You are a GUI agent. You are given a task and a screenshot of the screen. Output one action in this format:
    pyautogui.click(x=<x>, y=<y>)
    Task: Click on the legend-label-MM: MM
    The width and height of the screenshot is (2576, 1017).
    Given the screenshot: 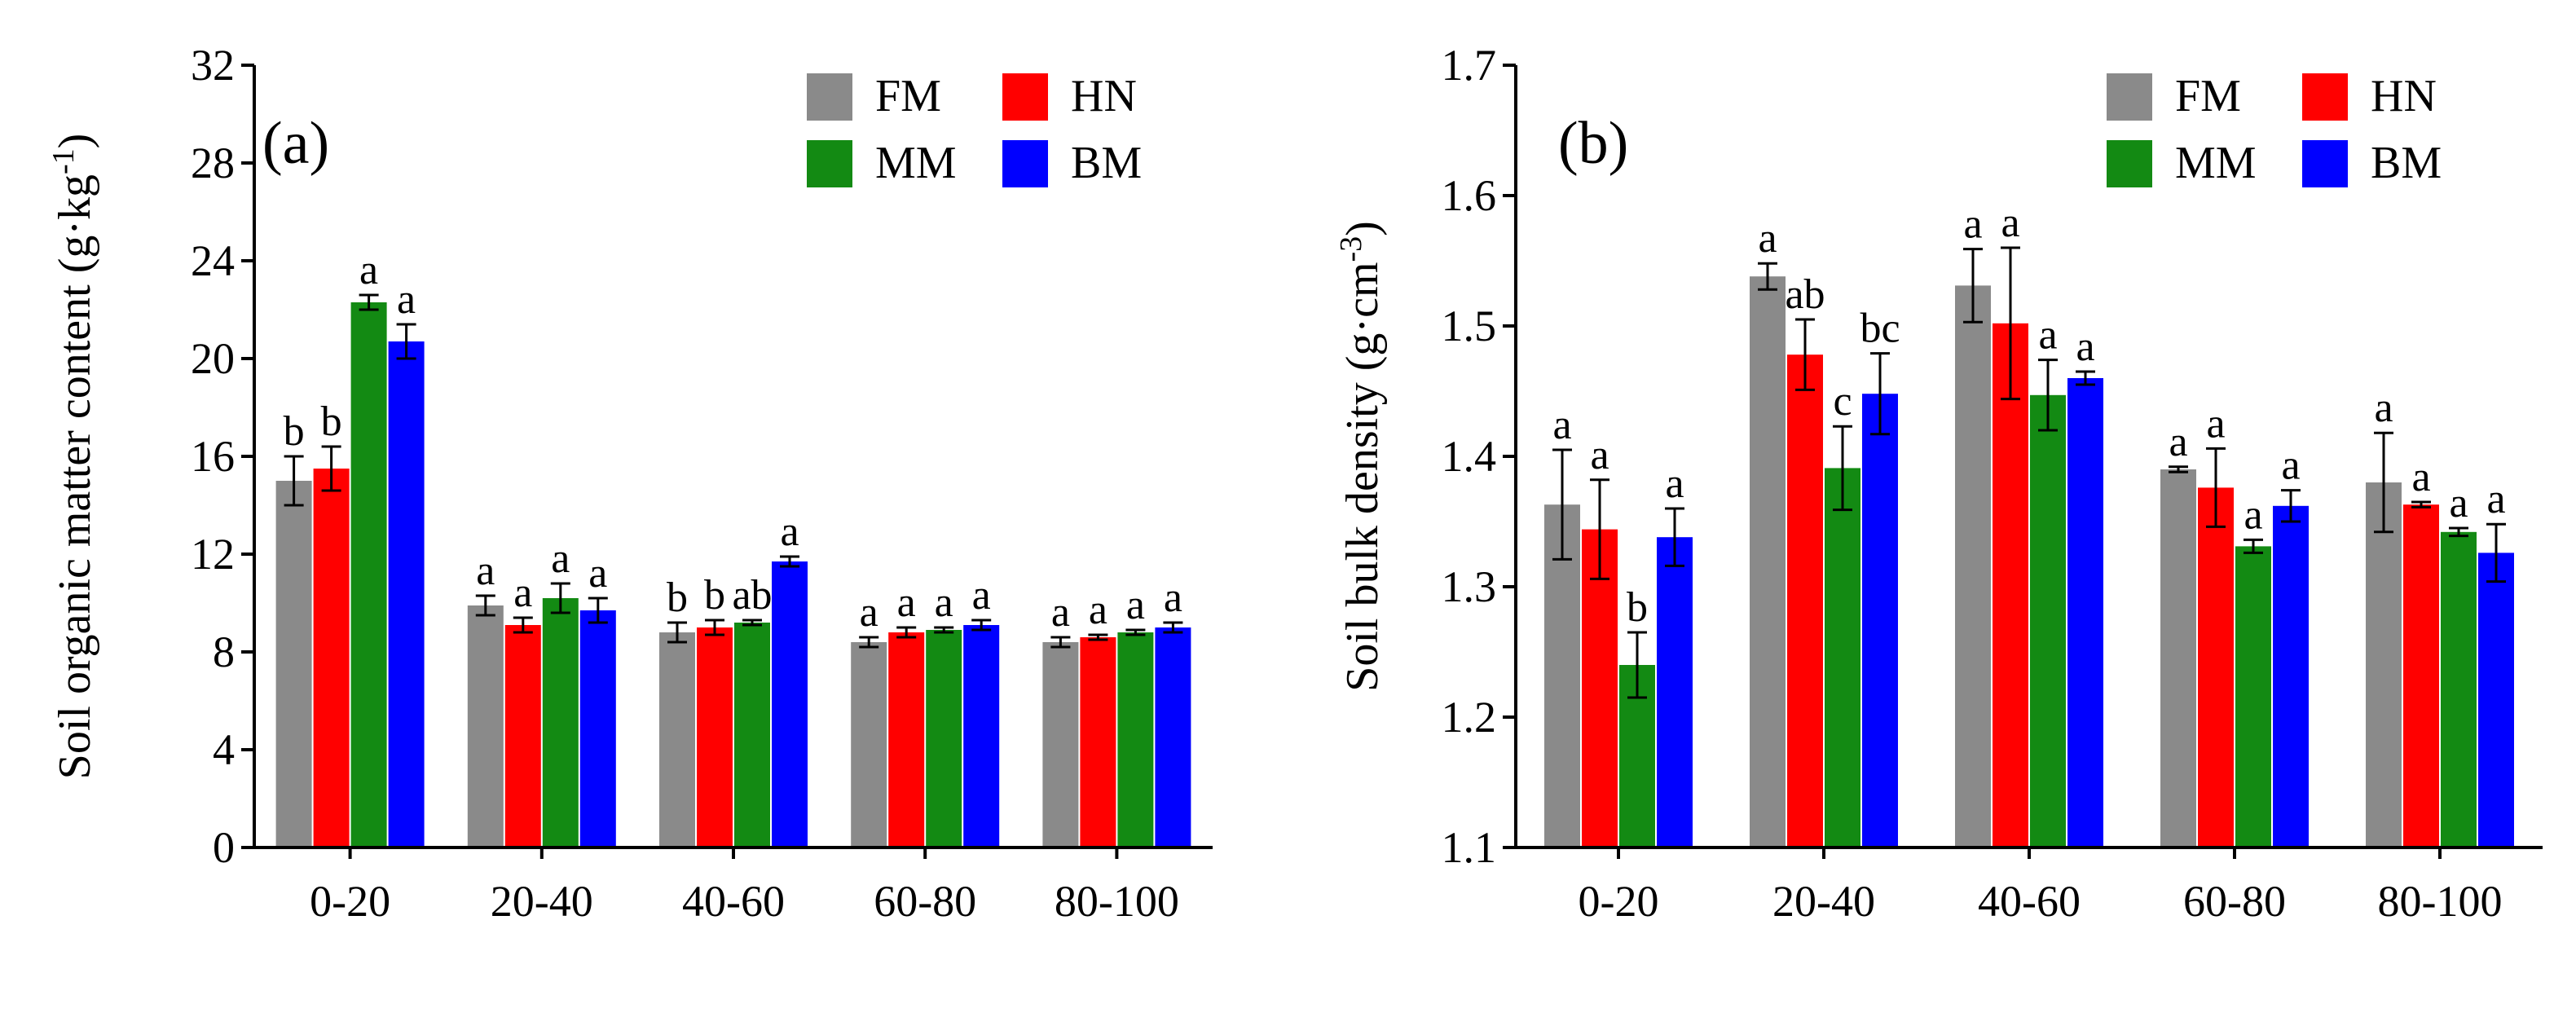 What is the action you would take?
    pyautogui.click(x=916, y=163)
    